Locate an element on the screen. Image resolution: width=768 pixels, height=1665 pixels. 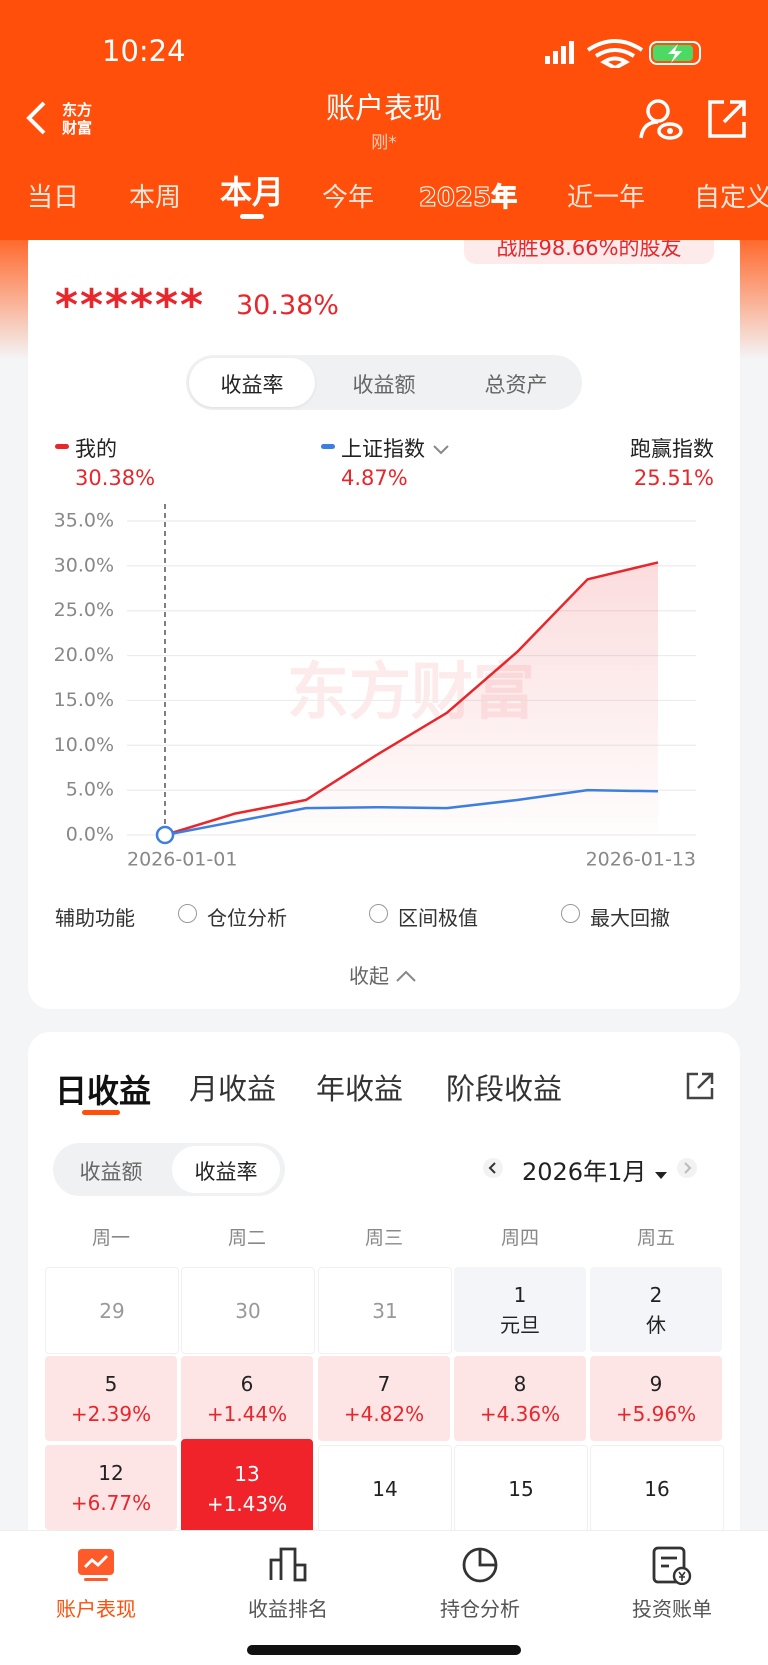
weekday: 周四 is located at coordinates (519, 1238).